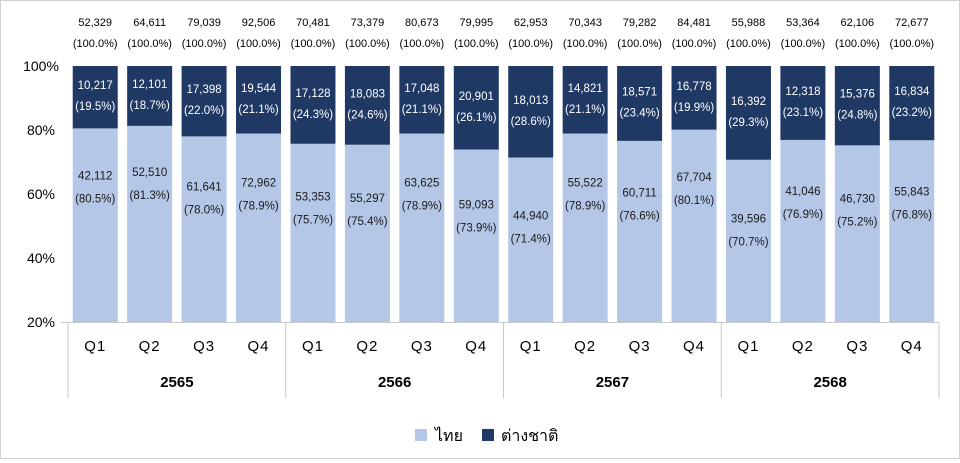  I want to click on data-label-thai-percent: (80.5%), so click(95, 199).